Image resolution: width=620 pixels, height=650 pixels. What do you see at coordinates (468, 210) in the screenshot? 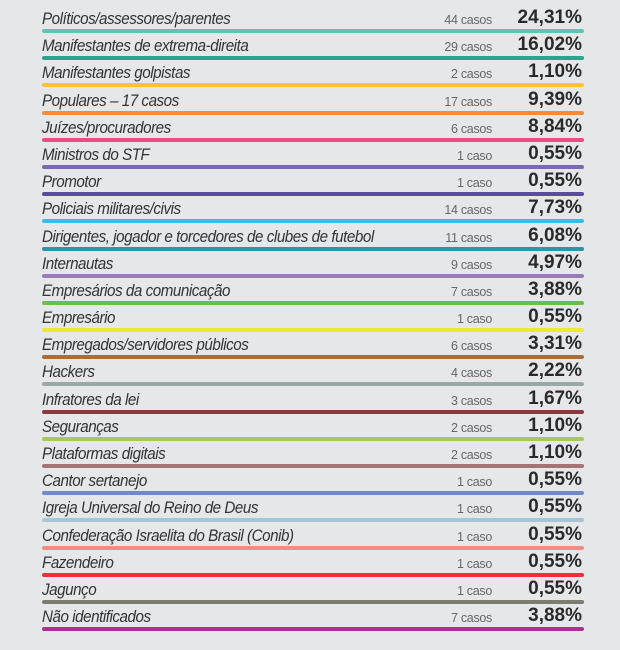
I see `case-count: 14 casos` at bounding box center [468, 210].